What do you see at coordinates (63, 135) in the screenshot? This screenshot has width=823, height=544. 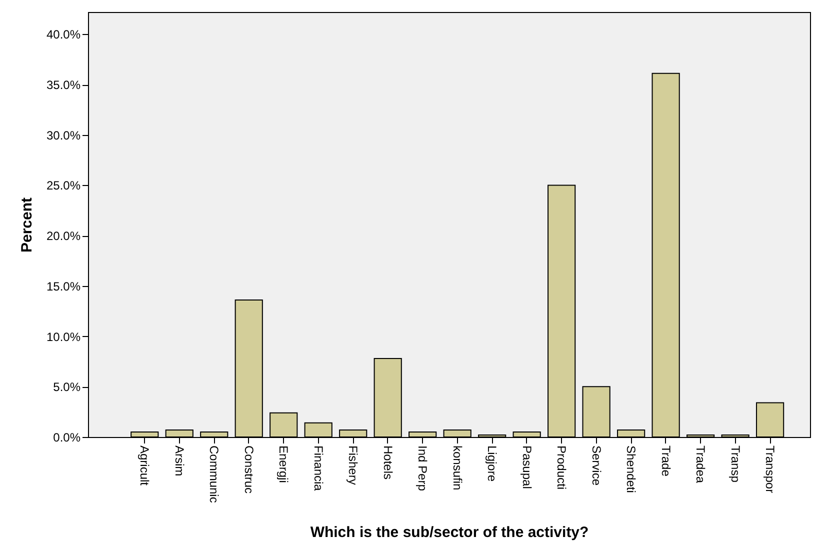 I see `y-tick-label: 30.0%` at bounding box center [63, 135].